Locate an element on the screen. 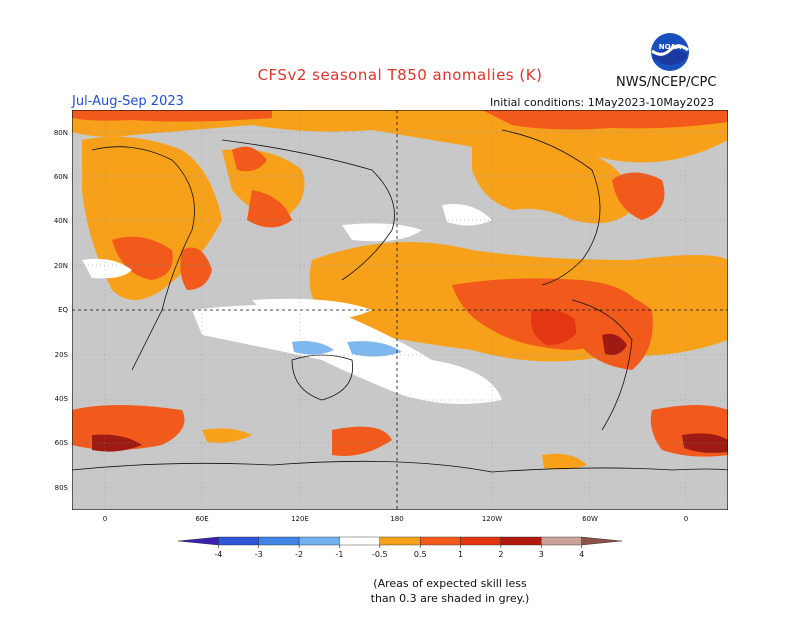  colorbar-label: 3 is located at coordinates (541, 554).